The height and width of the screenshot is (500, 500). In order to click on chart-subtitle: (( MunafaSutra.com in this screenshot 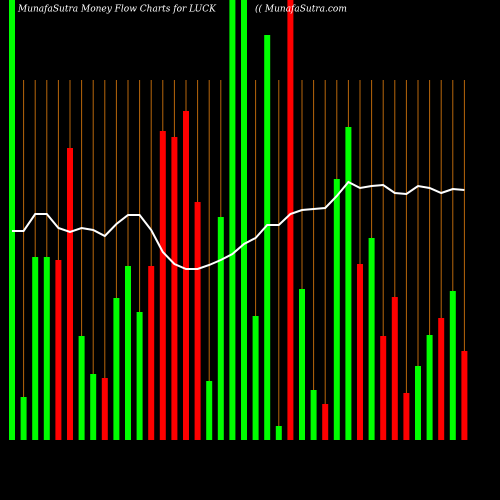, I will do `click(301, 9)`.